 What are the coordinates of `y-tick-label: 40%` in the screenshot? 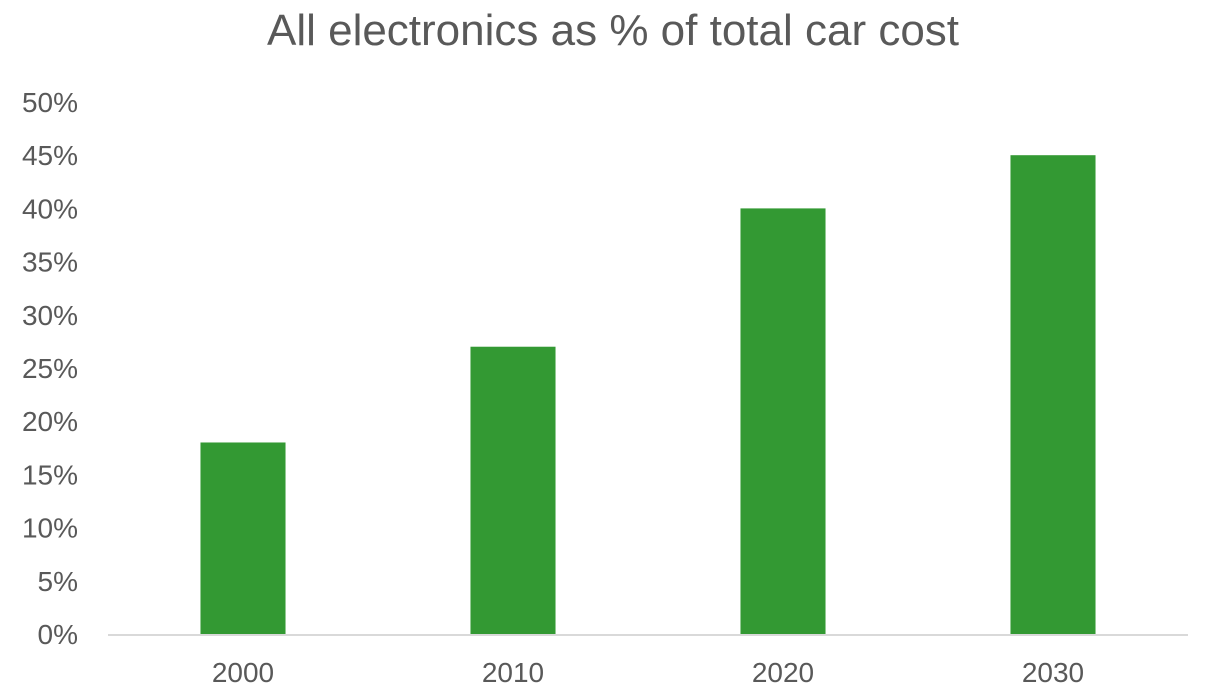 It's located at (50, 208).